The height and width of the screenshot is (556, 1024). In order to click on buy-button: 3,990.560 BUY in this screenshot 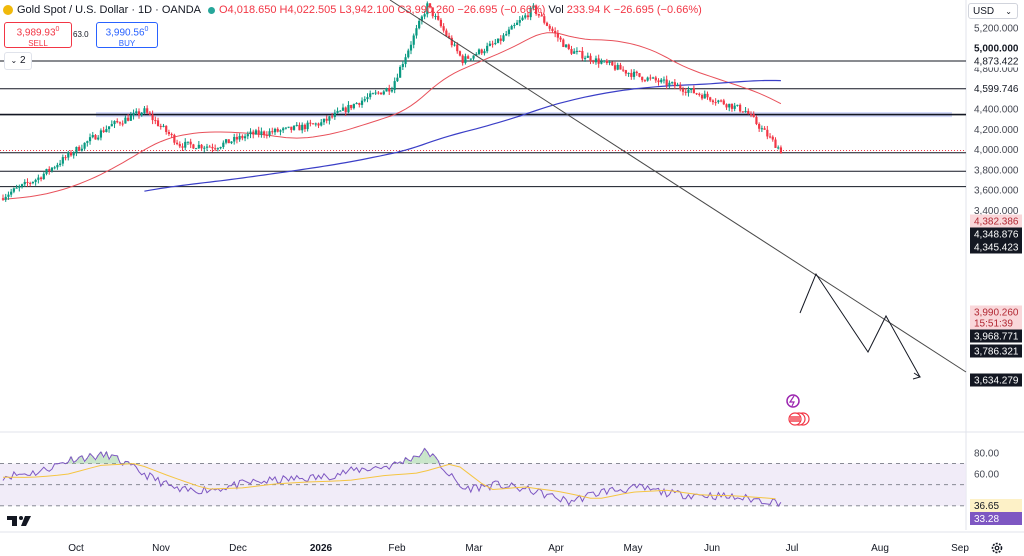, I will do `click(127, 35)`.